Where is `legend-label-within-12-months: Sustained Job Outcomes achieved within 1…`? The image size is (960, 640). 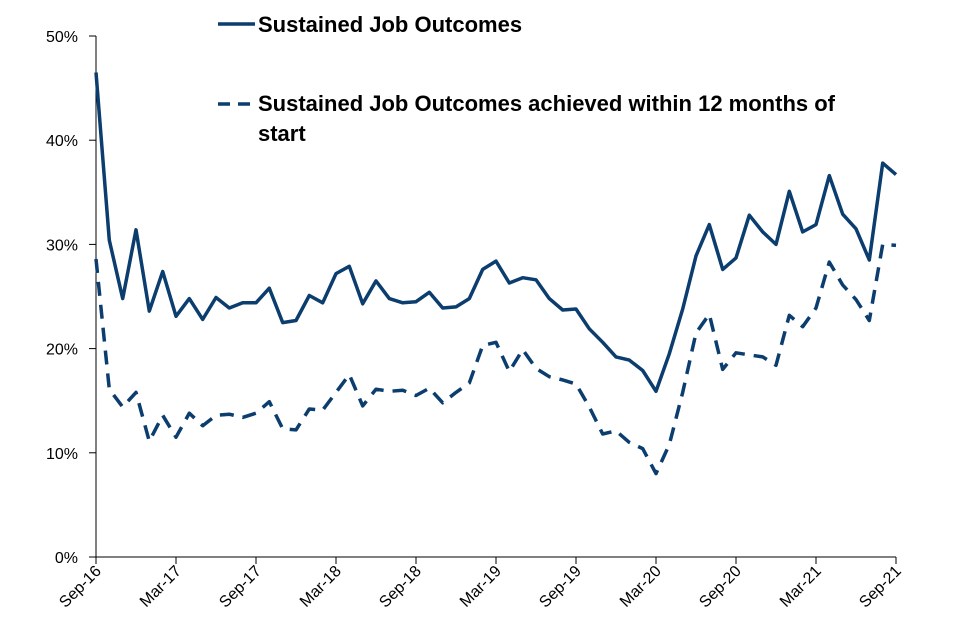
legend-label-within-12-months: Sustained Job Outcomes achieved within 1… is located at coordinates (549, 118).